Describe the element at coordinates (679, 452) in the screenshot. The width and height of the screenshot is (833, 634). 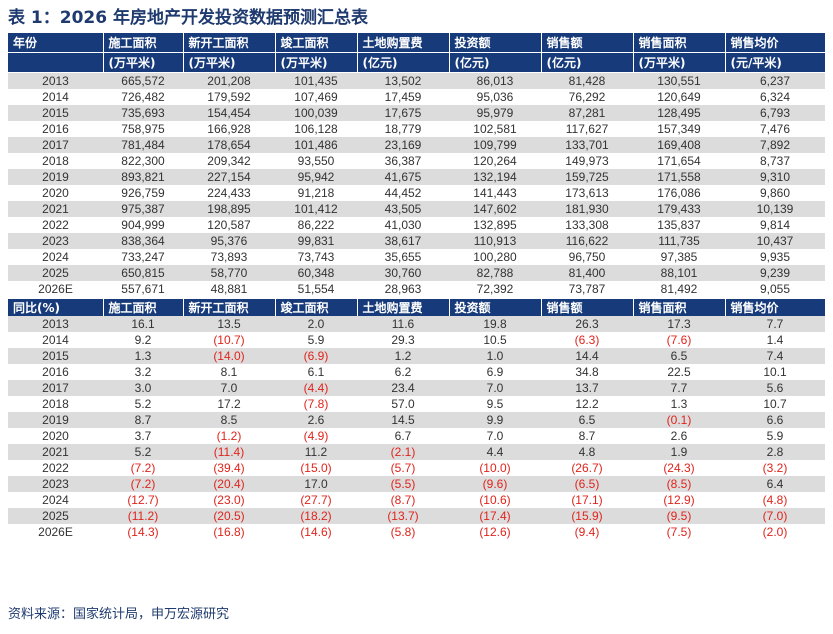
I see `value-cell: 1.9` at that location.